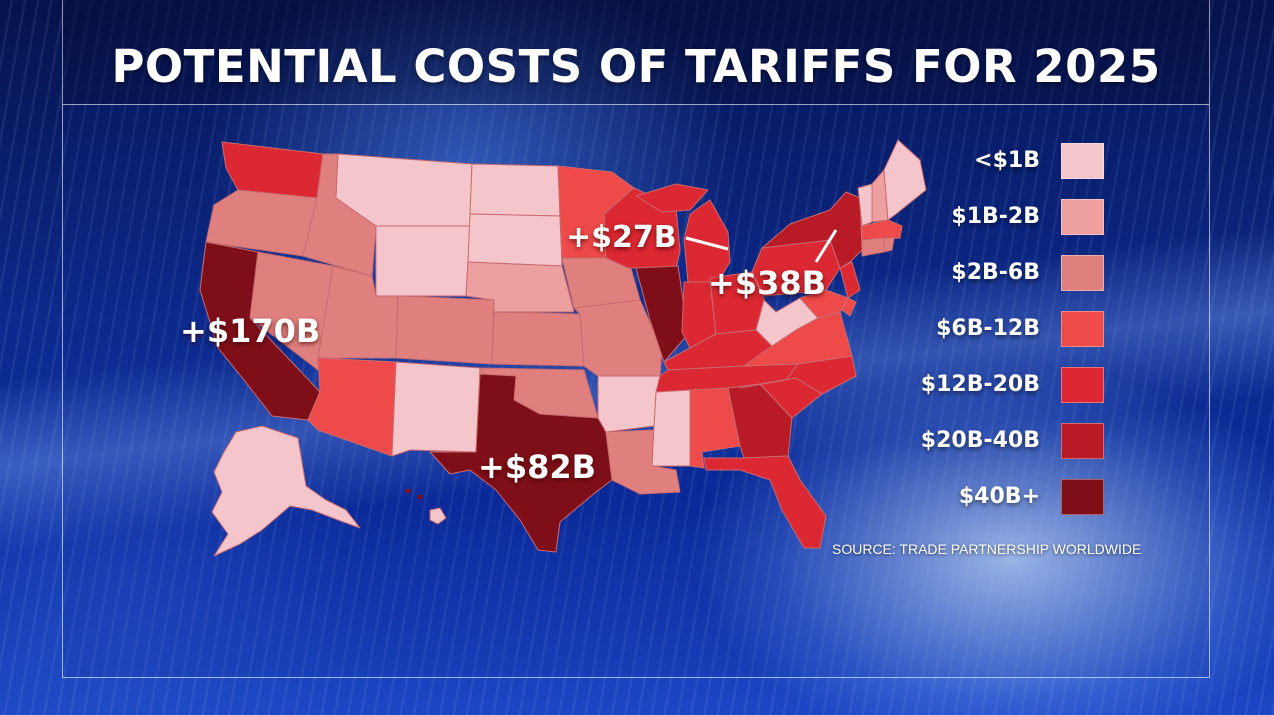 This screenshot has width=1274, height=715. I want to click on state-colorado, so click(445, 330).